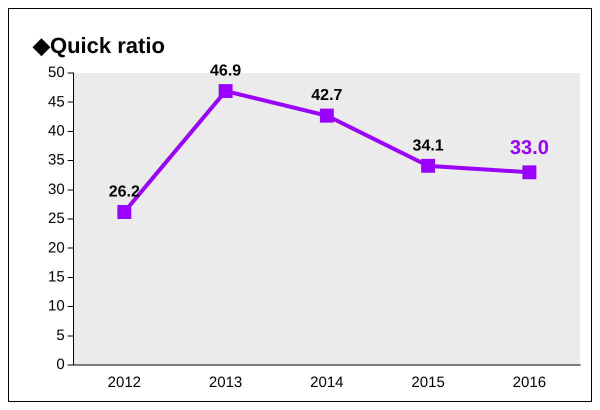 This screenshot has width=600, height=410. What do you see at coordinates (56, 306) in the screenshot?
I see `y-tick-label: 10` at bounding box center [56, 306].